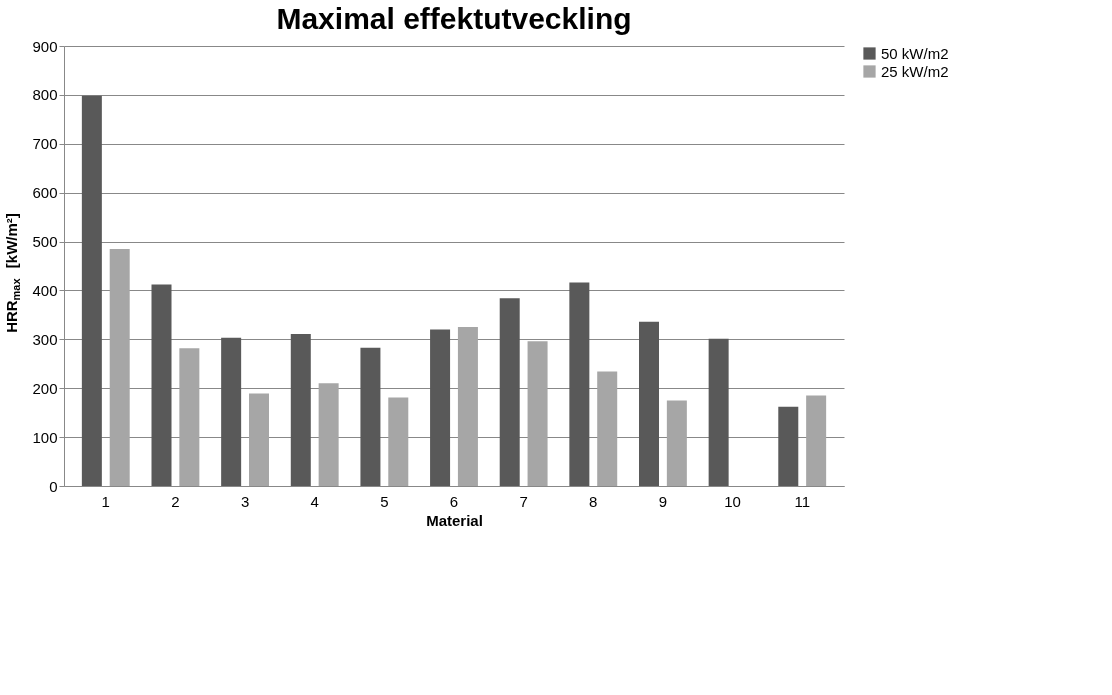 The width and height of the screenshot is (1112, 695). Describe the element at coordinates (45, 290) in the screenshot. I see `y-tick-label: 400` at that location.